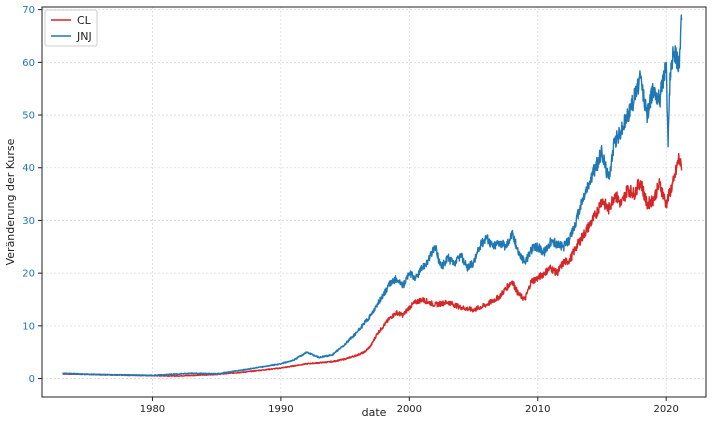  What do you see at coordinates (10, 201) in the screenshot?
I see `y-axis-label: Veränderung der Kurse` at bounding box center [10, 201].